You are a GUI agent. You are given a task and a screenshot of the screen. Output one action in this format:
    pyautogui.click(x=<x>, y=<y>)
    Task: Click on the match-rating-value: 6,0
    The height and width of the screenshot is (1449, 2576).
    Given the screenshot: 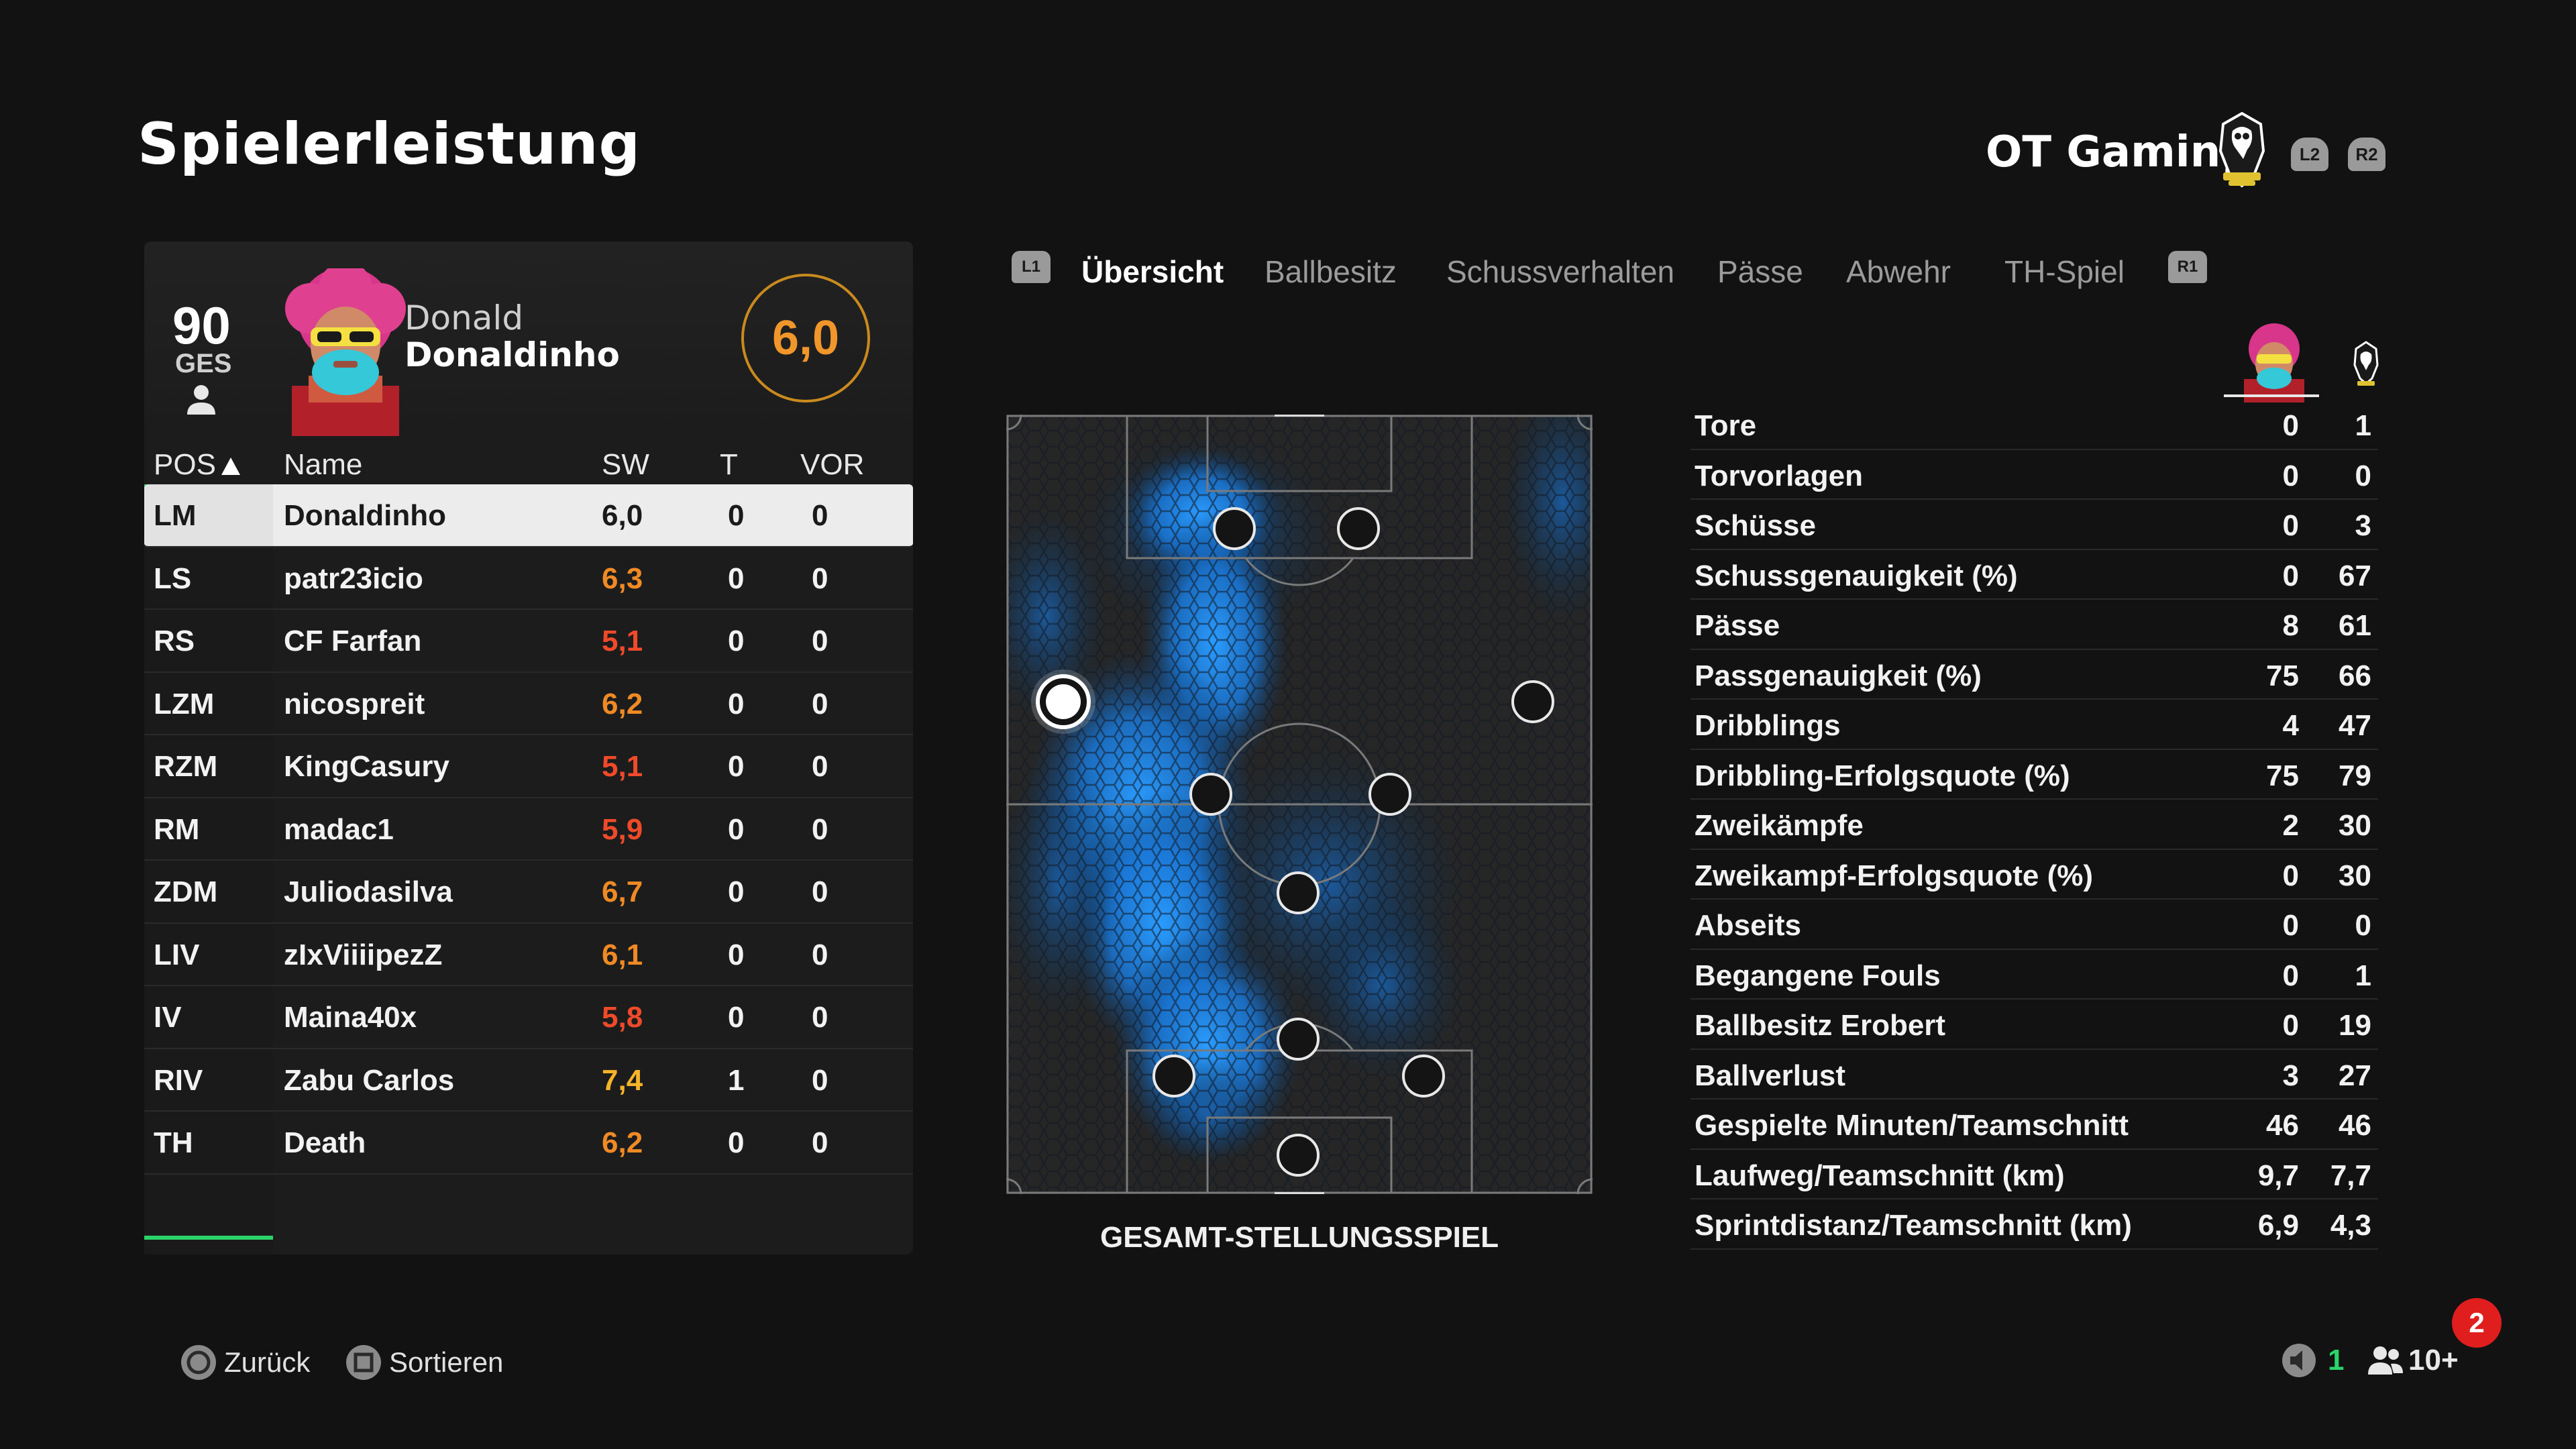 What is the action you would take?
    pyautogui.click(x=805, y=338)
    